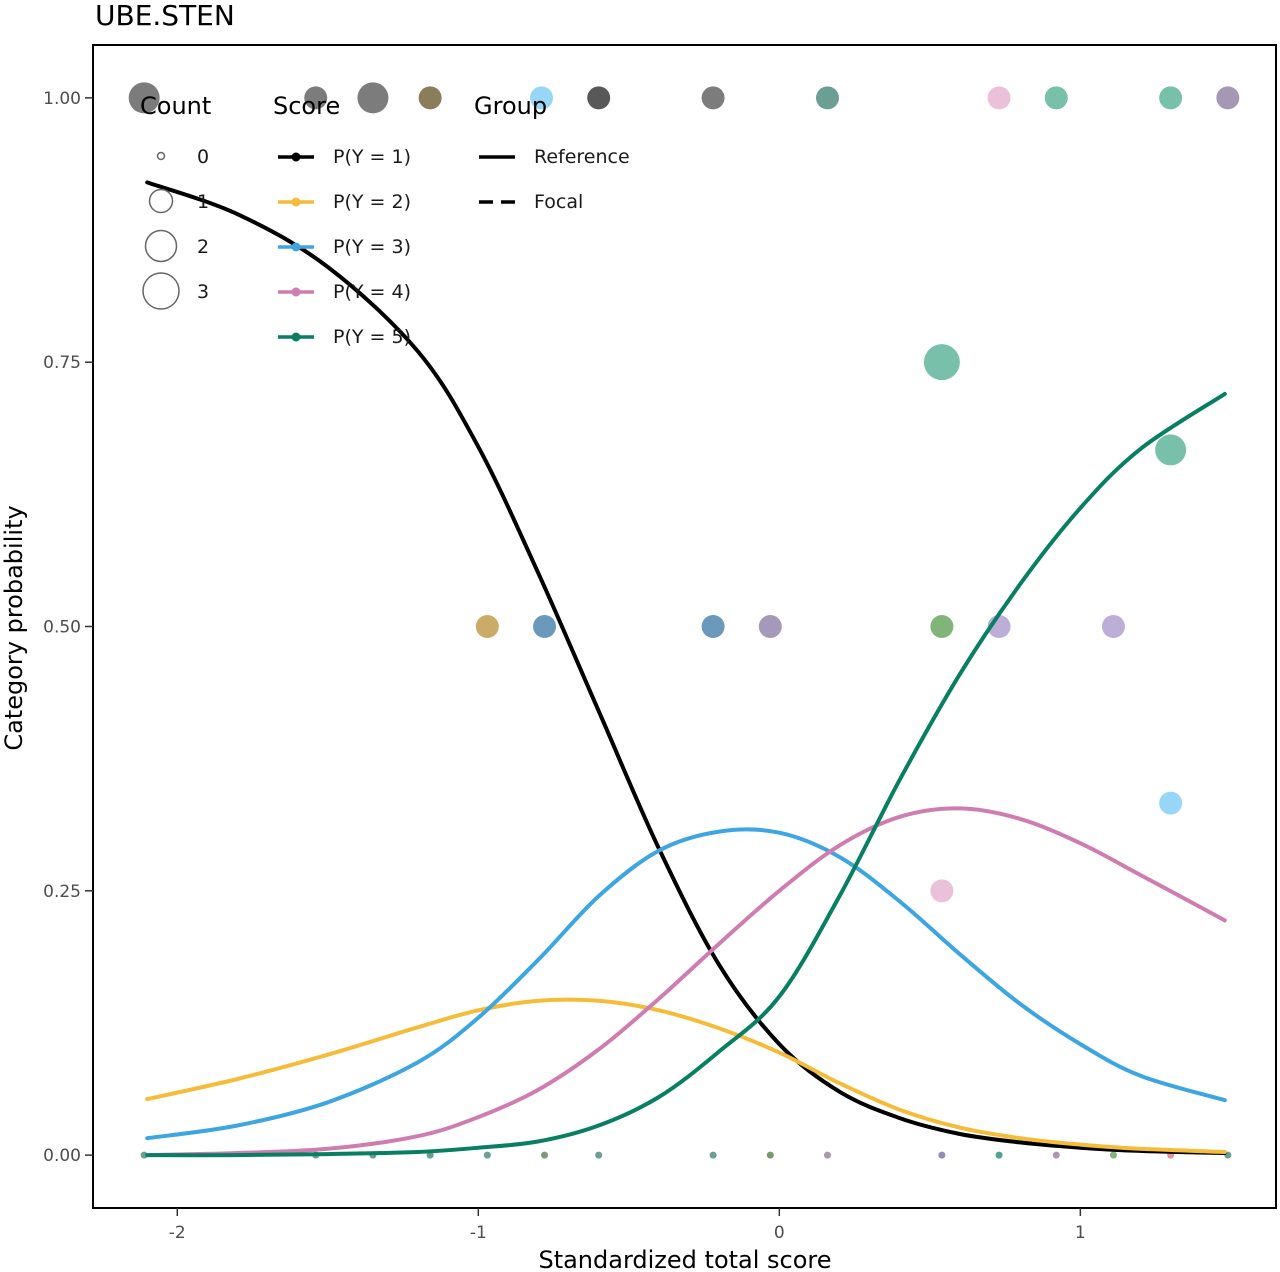  Describe the element at coordinates (582, 157) in the screenshot. I see `legend-group-label-reference: Reference` at that location.